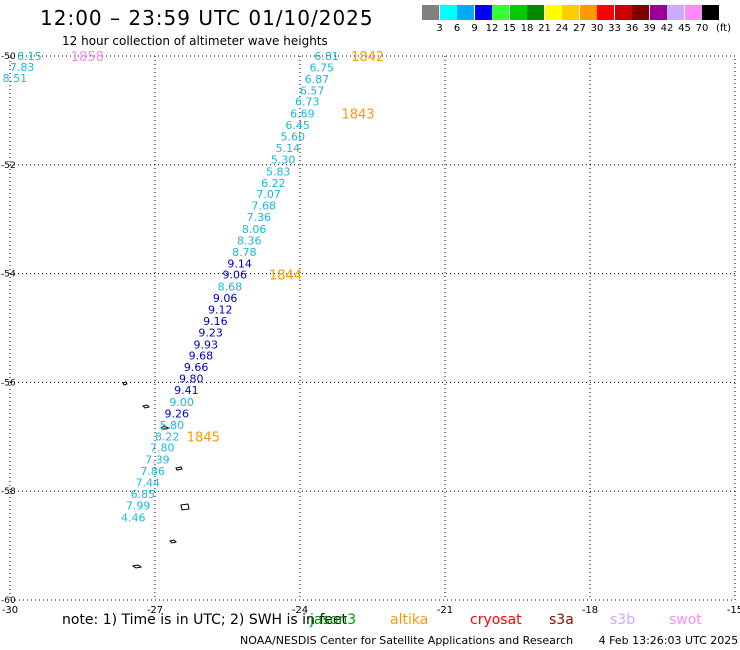 The height and width of the screenshot is (650, 740). What do you see at coordinates (10, 610) in the screenshot?
I see `lon-tick-label: -30` at bounding box center [10, 610].